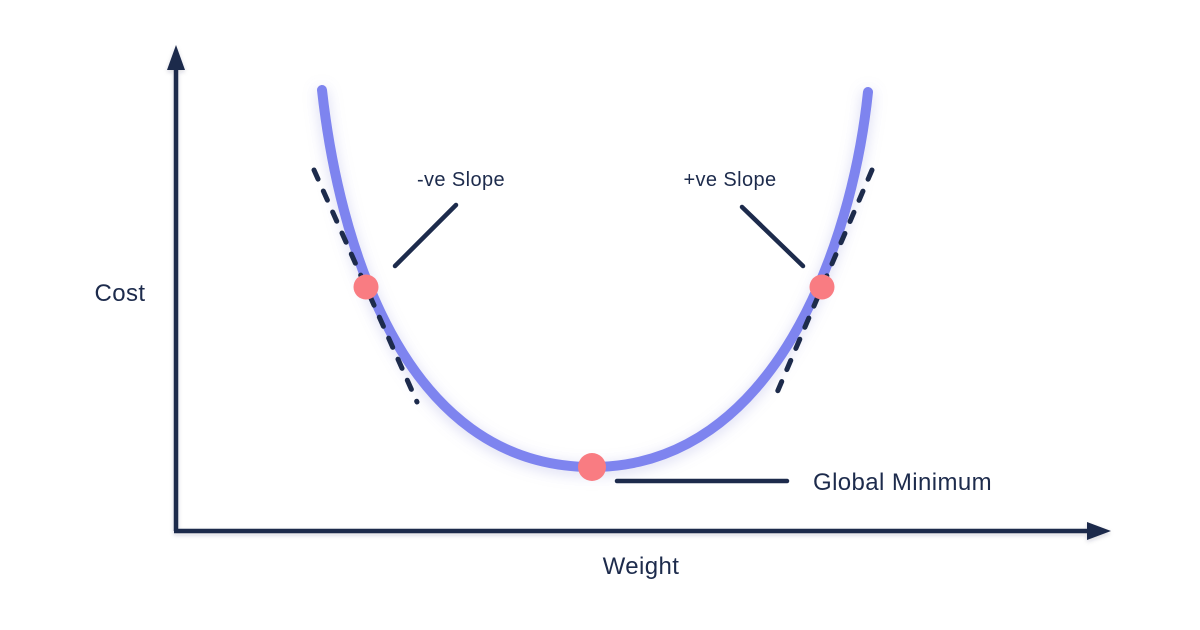 Image resolution: width=1200 pixels, height=630 pixels. Describe the element at coordinates (592, 467) in the screenshot. I see `global-minimum-point` at that location.